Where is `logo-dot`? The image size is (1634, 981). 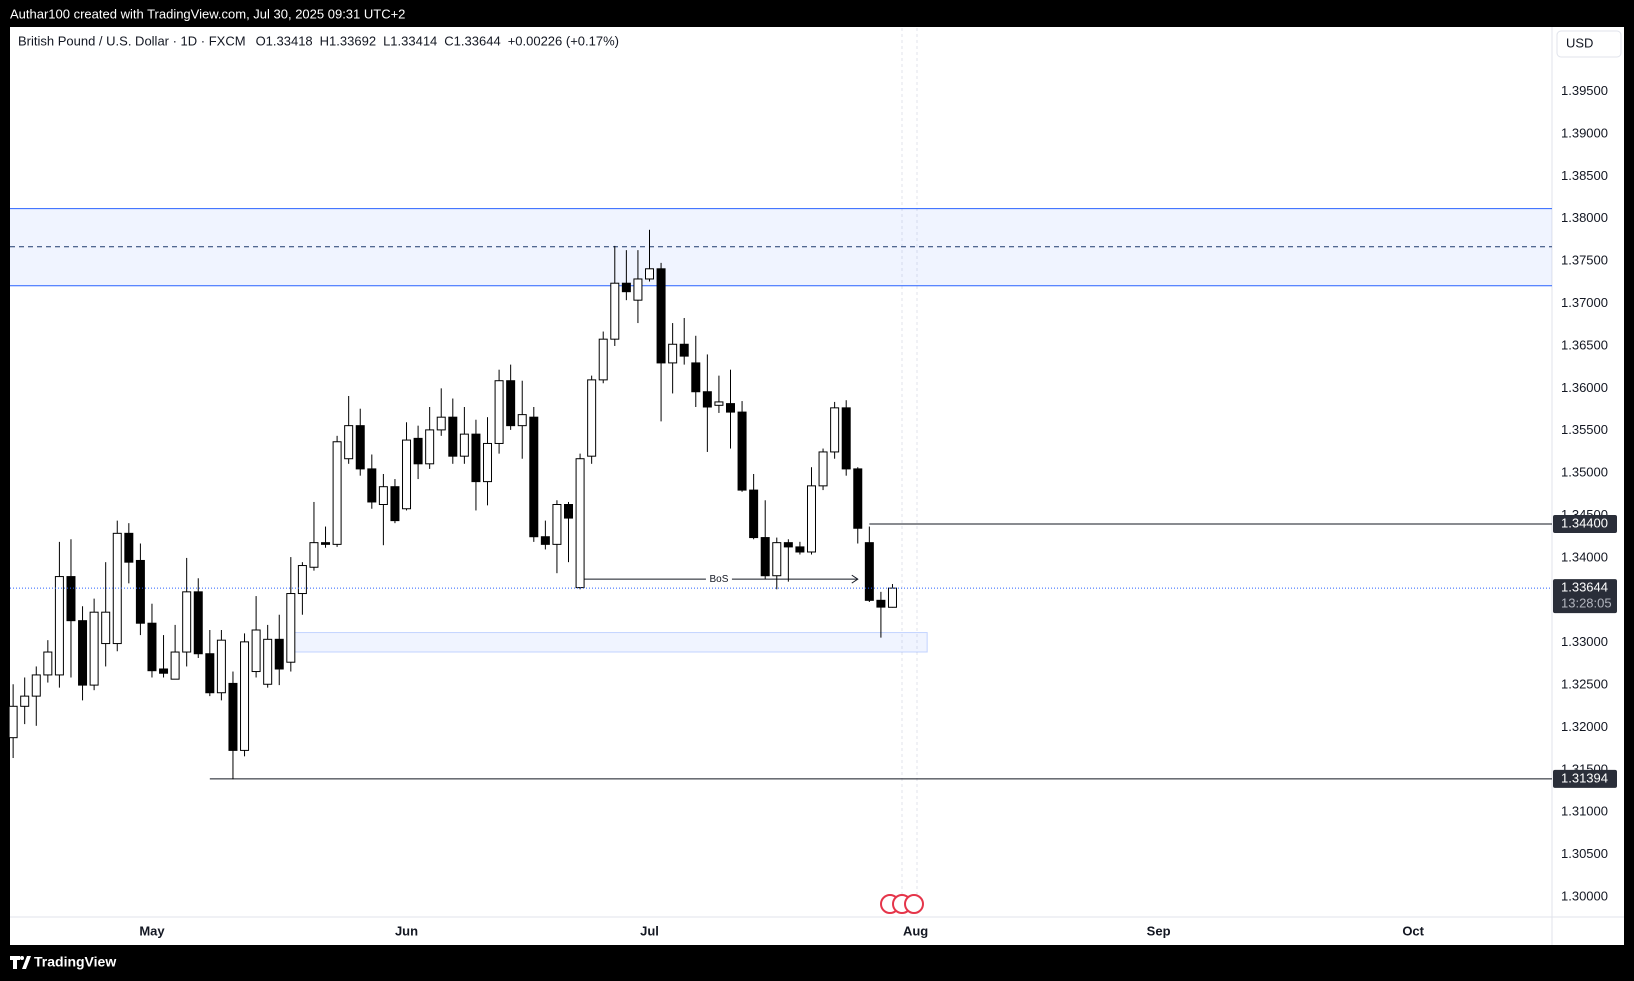 logo-dot is located at coordinates (22, 958).